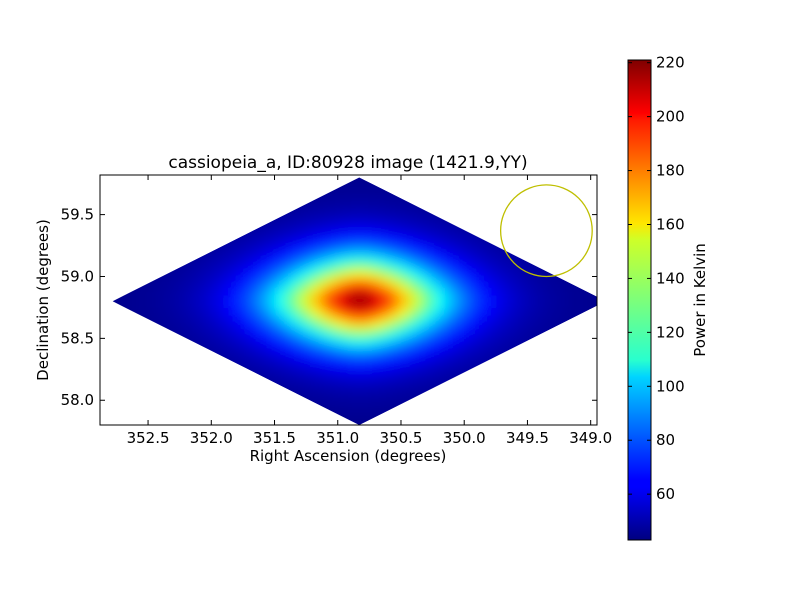 This screenshot has height=600, width=800. Describe the element at coordinates (401, 438) in the screenshot. I see `x-tick-label: 350.5` at that location.